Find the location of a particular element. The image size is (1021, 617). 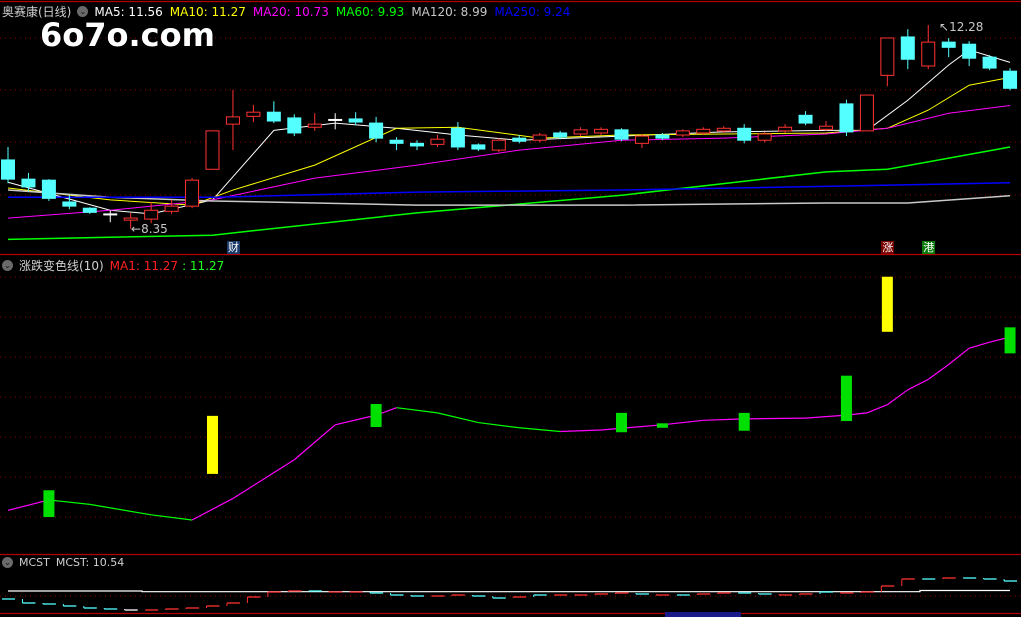

ma-line-ma250 is located at coordinates (509, 190).